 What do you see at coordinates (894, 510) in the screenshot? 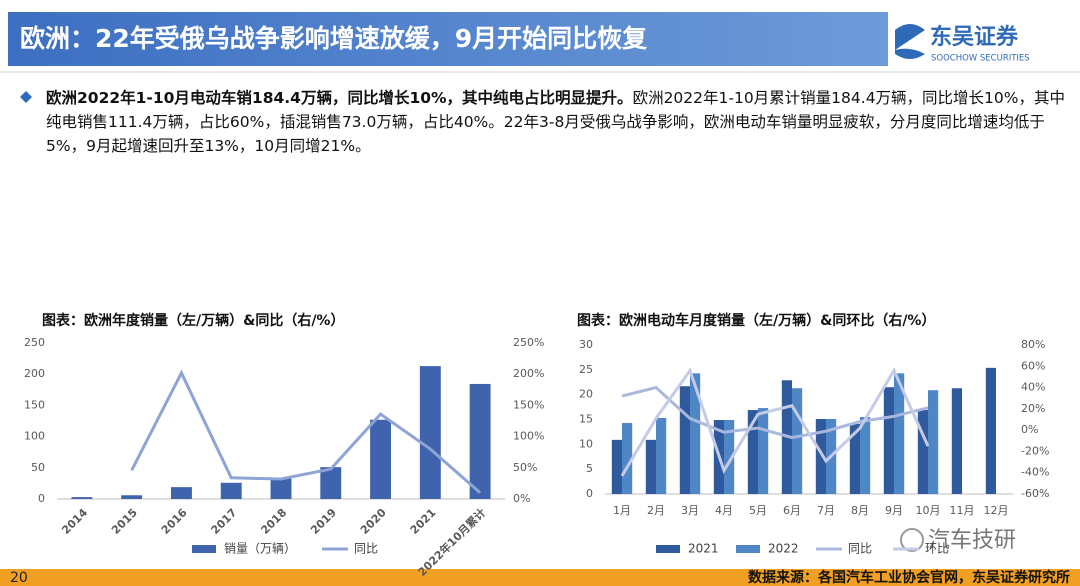
I see `x-tick-label: 9月` at bounding box center [894, 510].